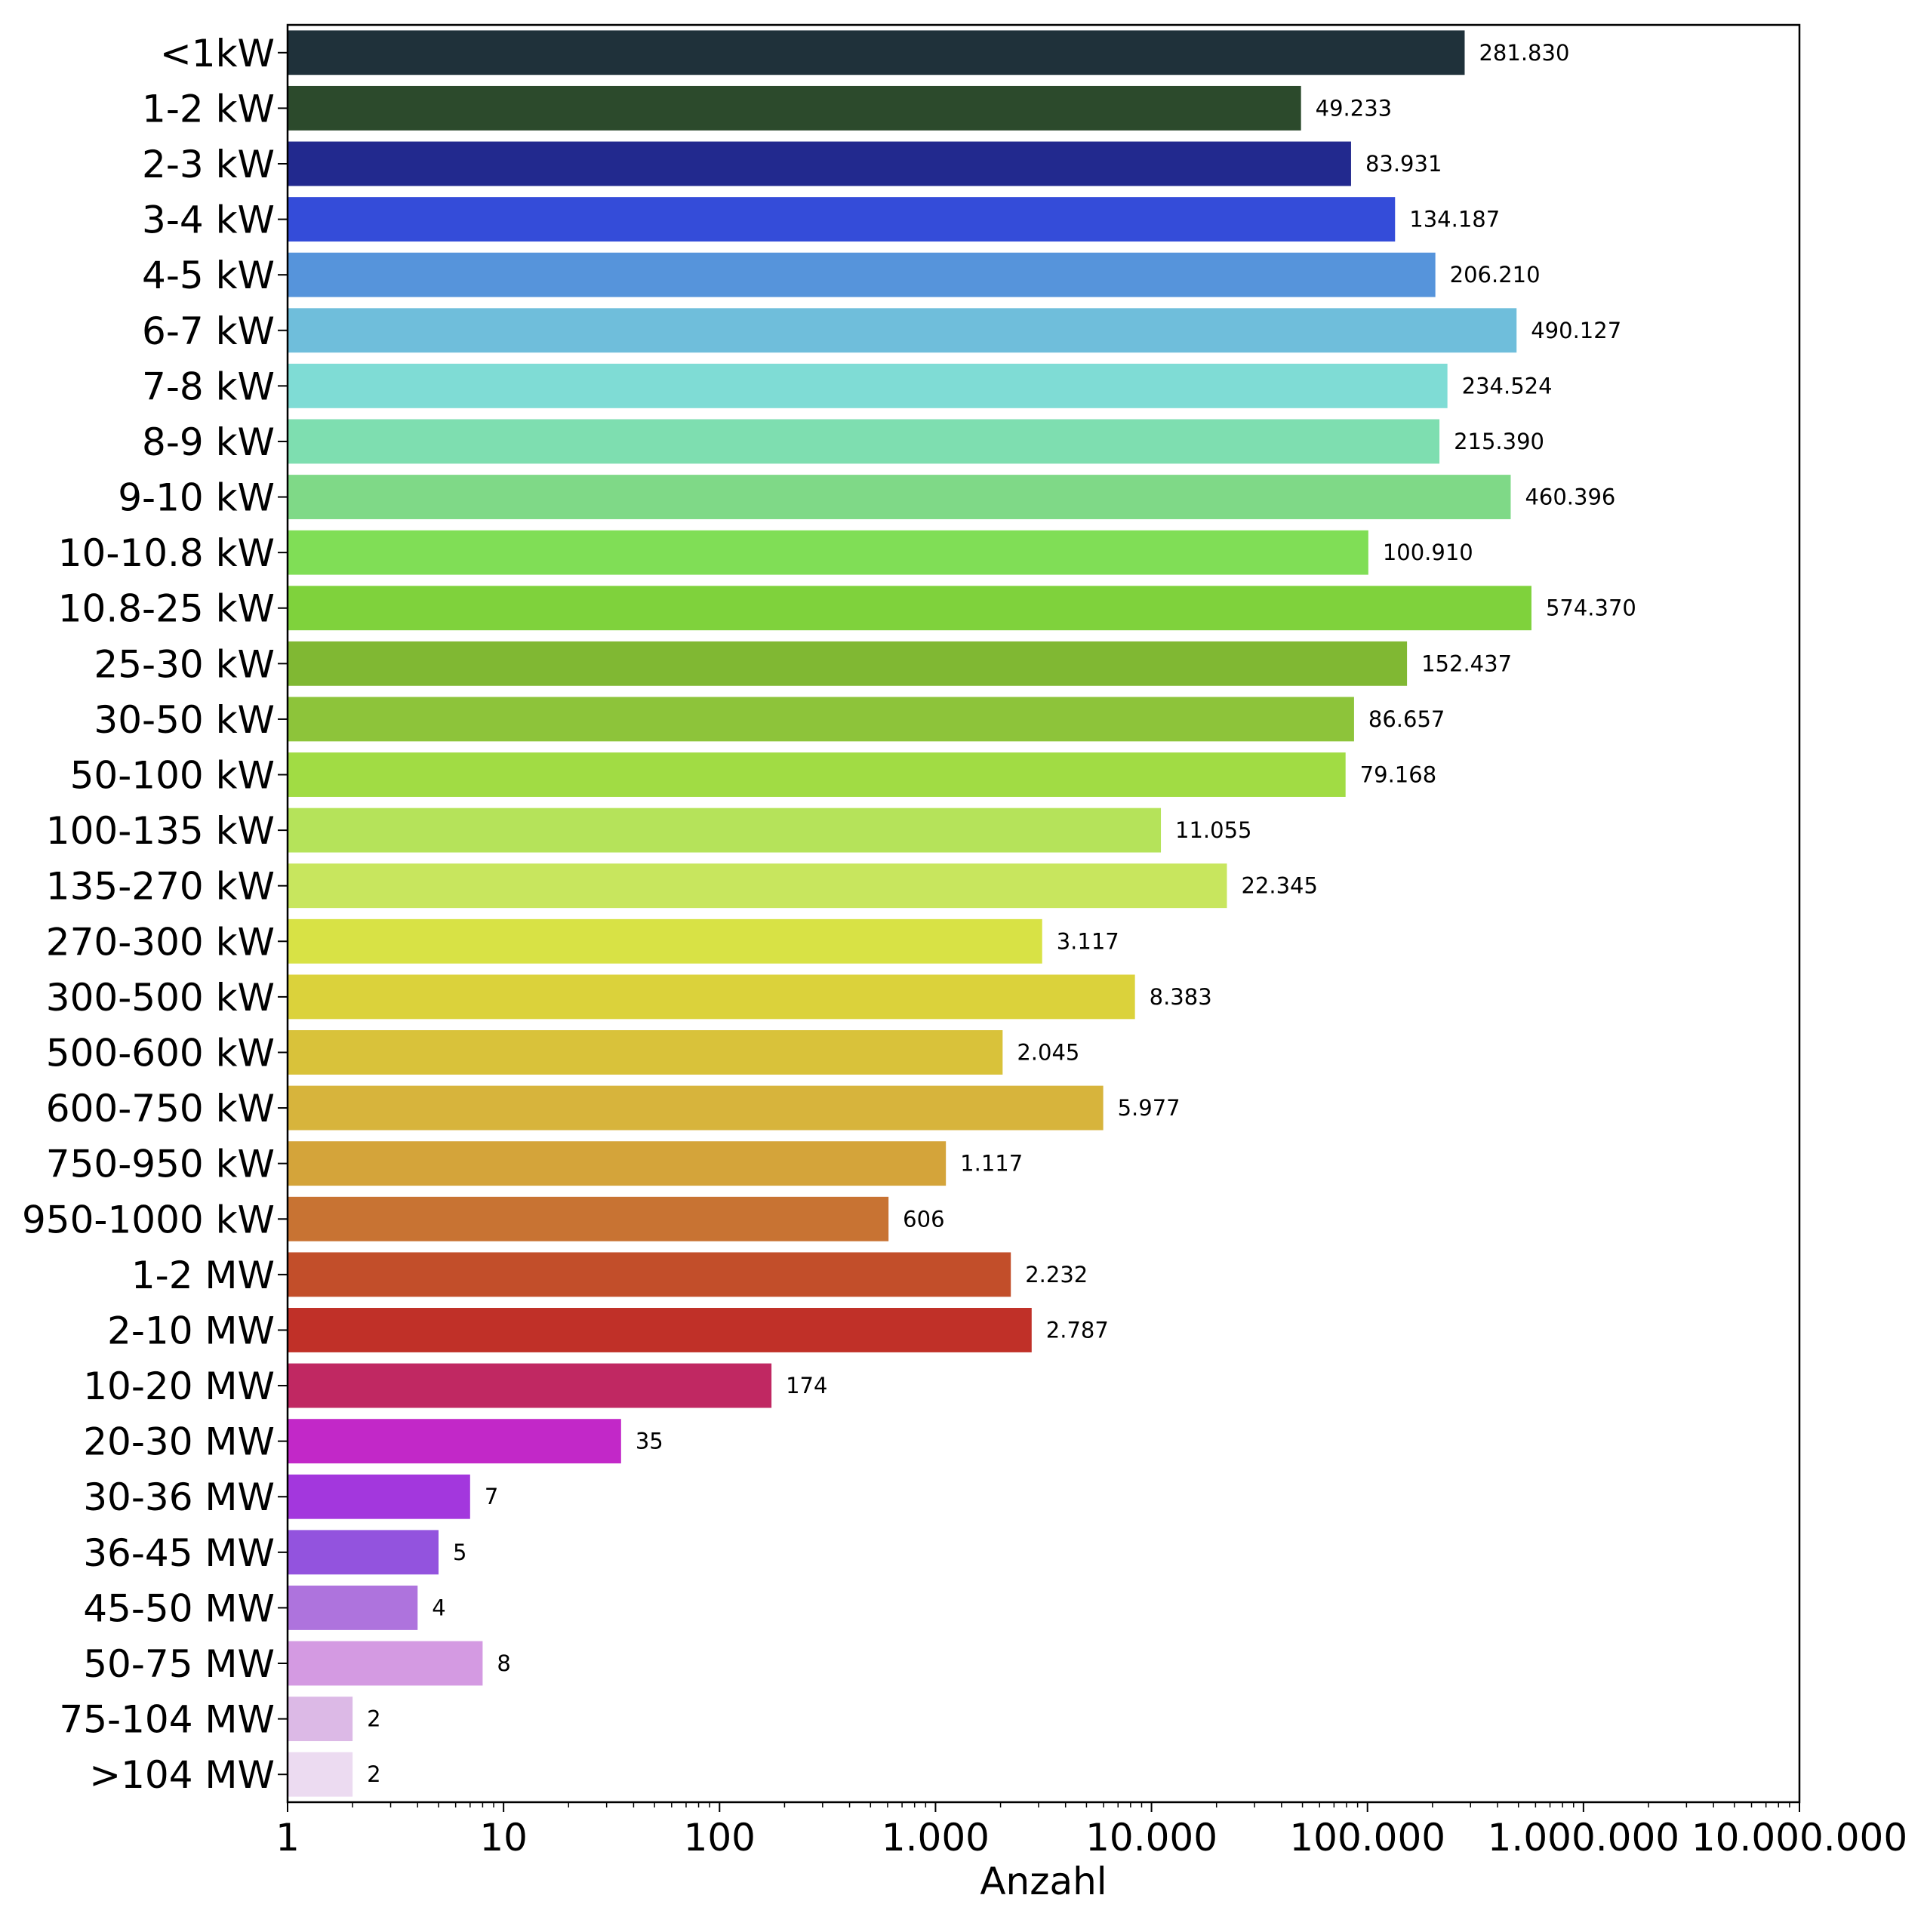 Image resolution: width=1927 pixels, height=1932 pixels. Describe the element at coordinates (203, 1275) in the screenshot. I see `y-tick-label: 1-2 MW` at that location.